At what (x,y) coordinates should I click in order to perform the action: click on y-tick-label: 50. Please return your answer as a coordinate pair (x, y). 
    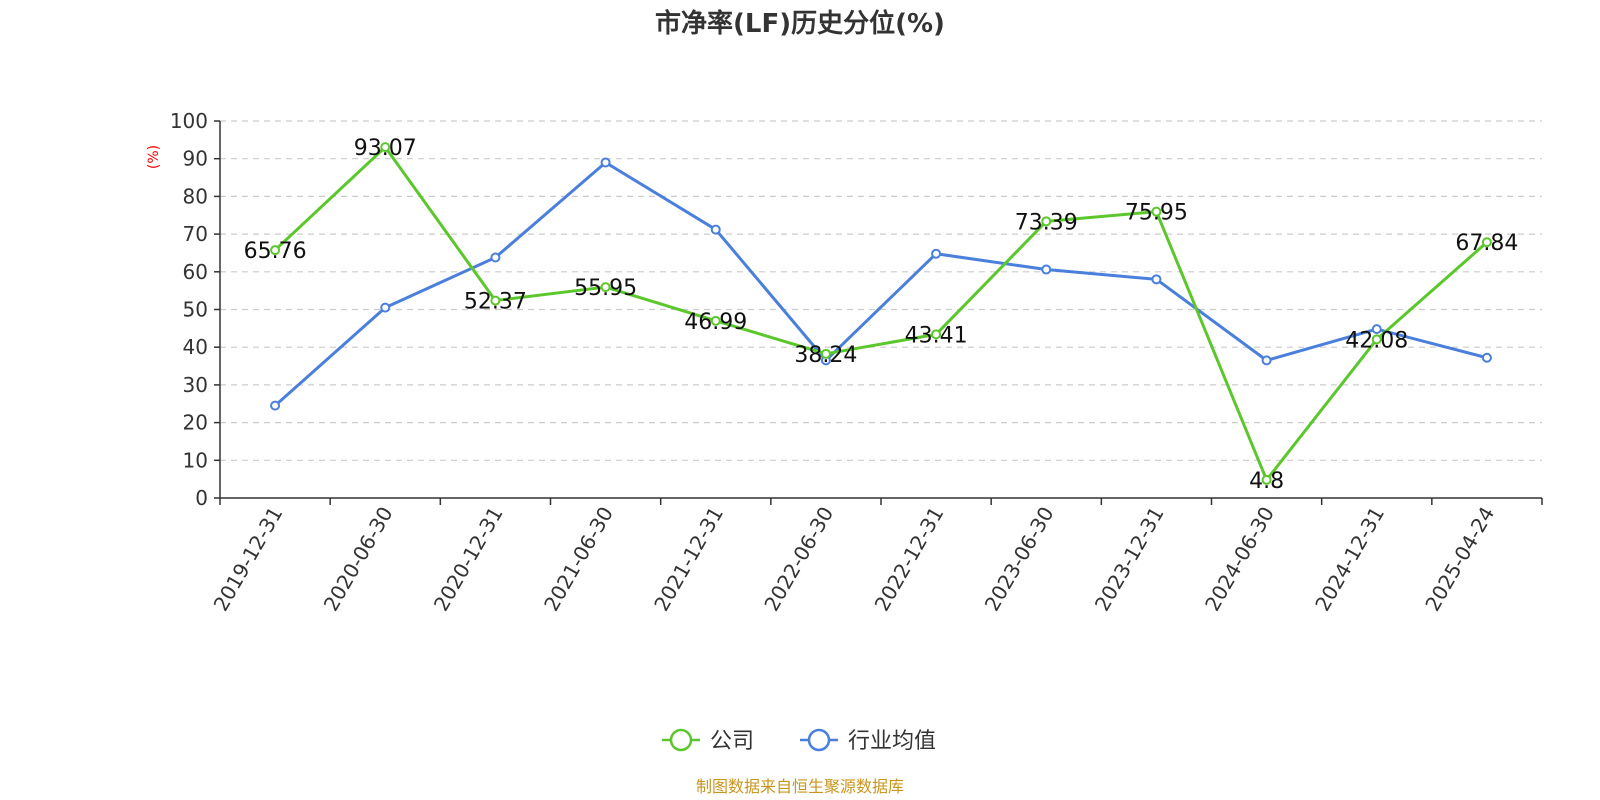
    Looking at the image, I should click on (195, 310).